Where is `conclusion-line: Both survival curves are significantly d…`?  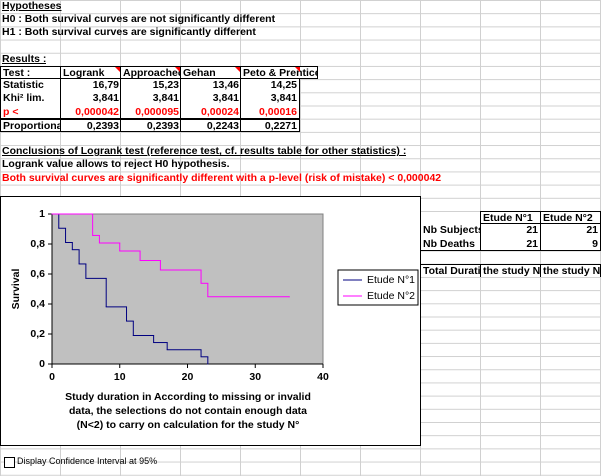 conclusion-line: Both survival curves are significantly d… is located at coordinates (222, 177).